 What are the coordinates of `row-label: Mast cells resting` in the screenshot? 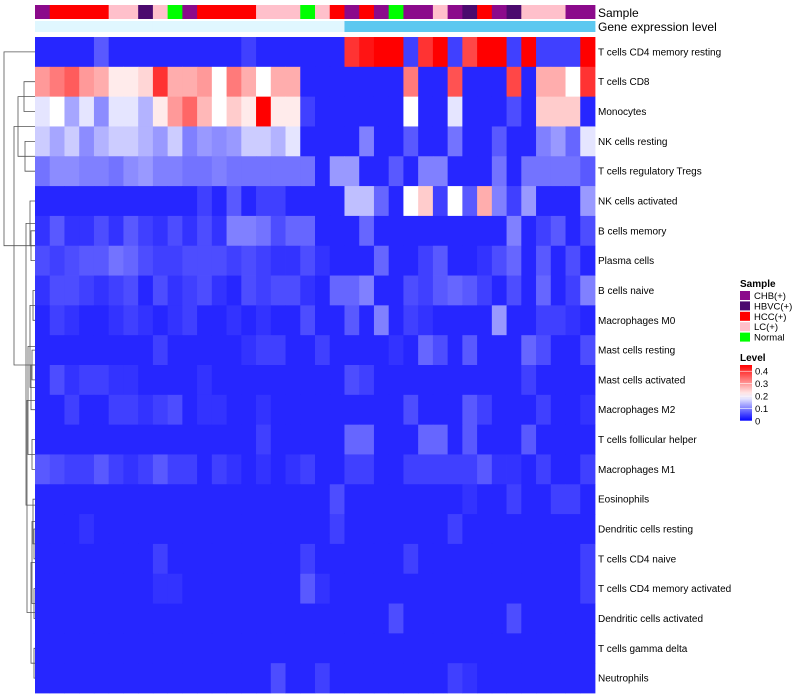 It's located at (636, 351).